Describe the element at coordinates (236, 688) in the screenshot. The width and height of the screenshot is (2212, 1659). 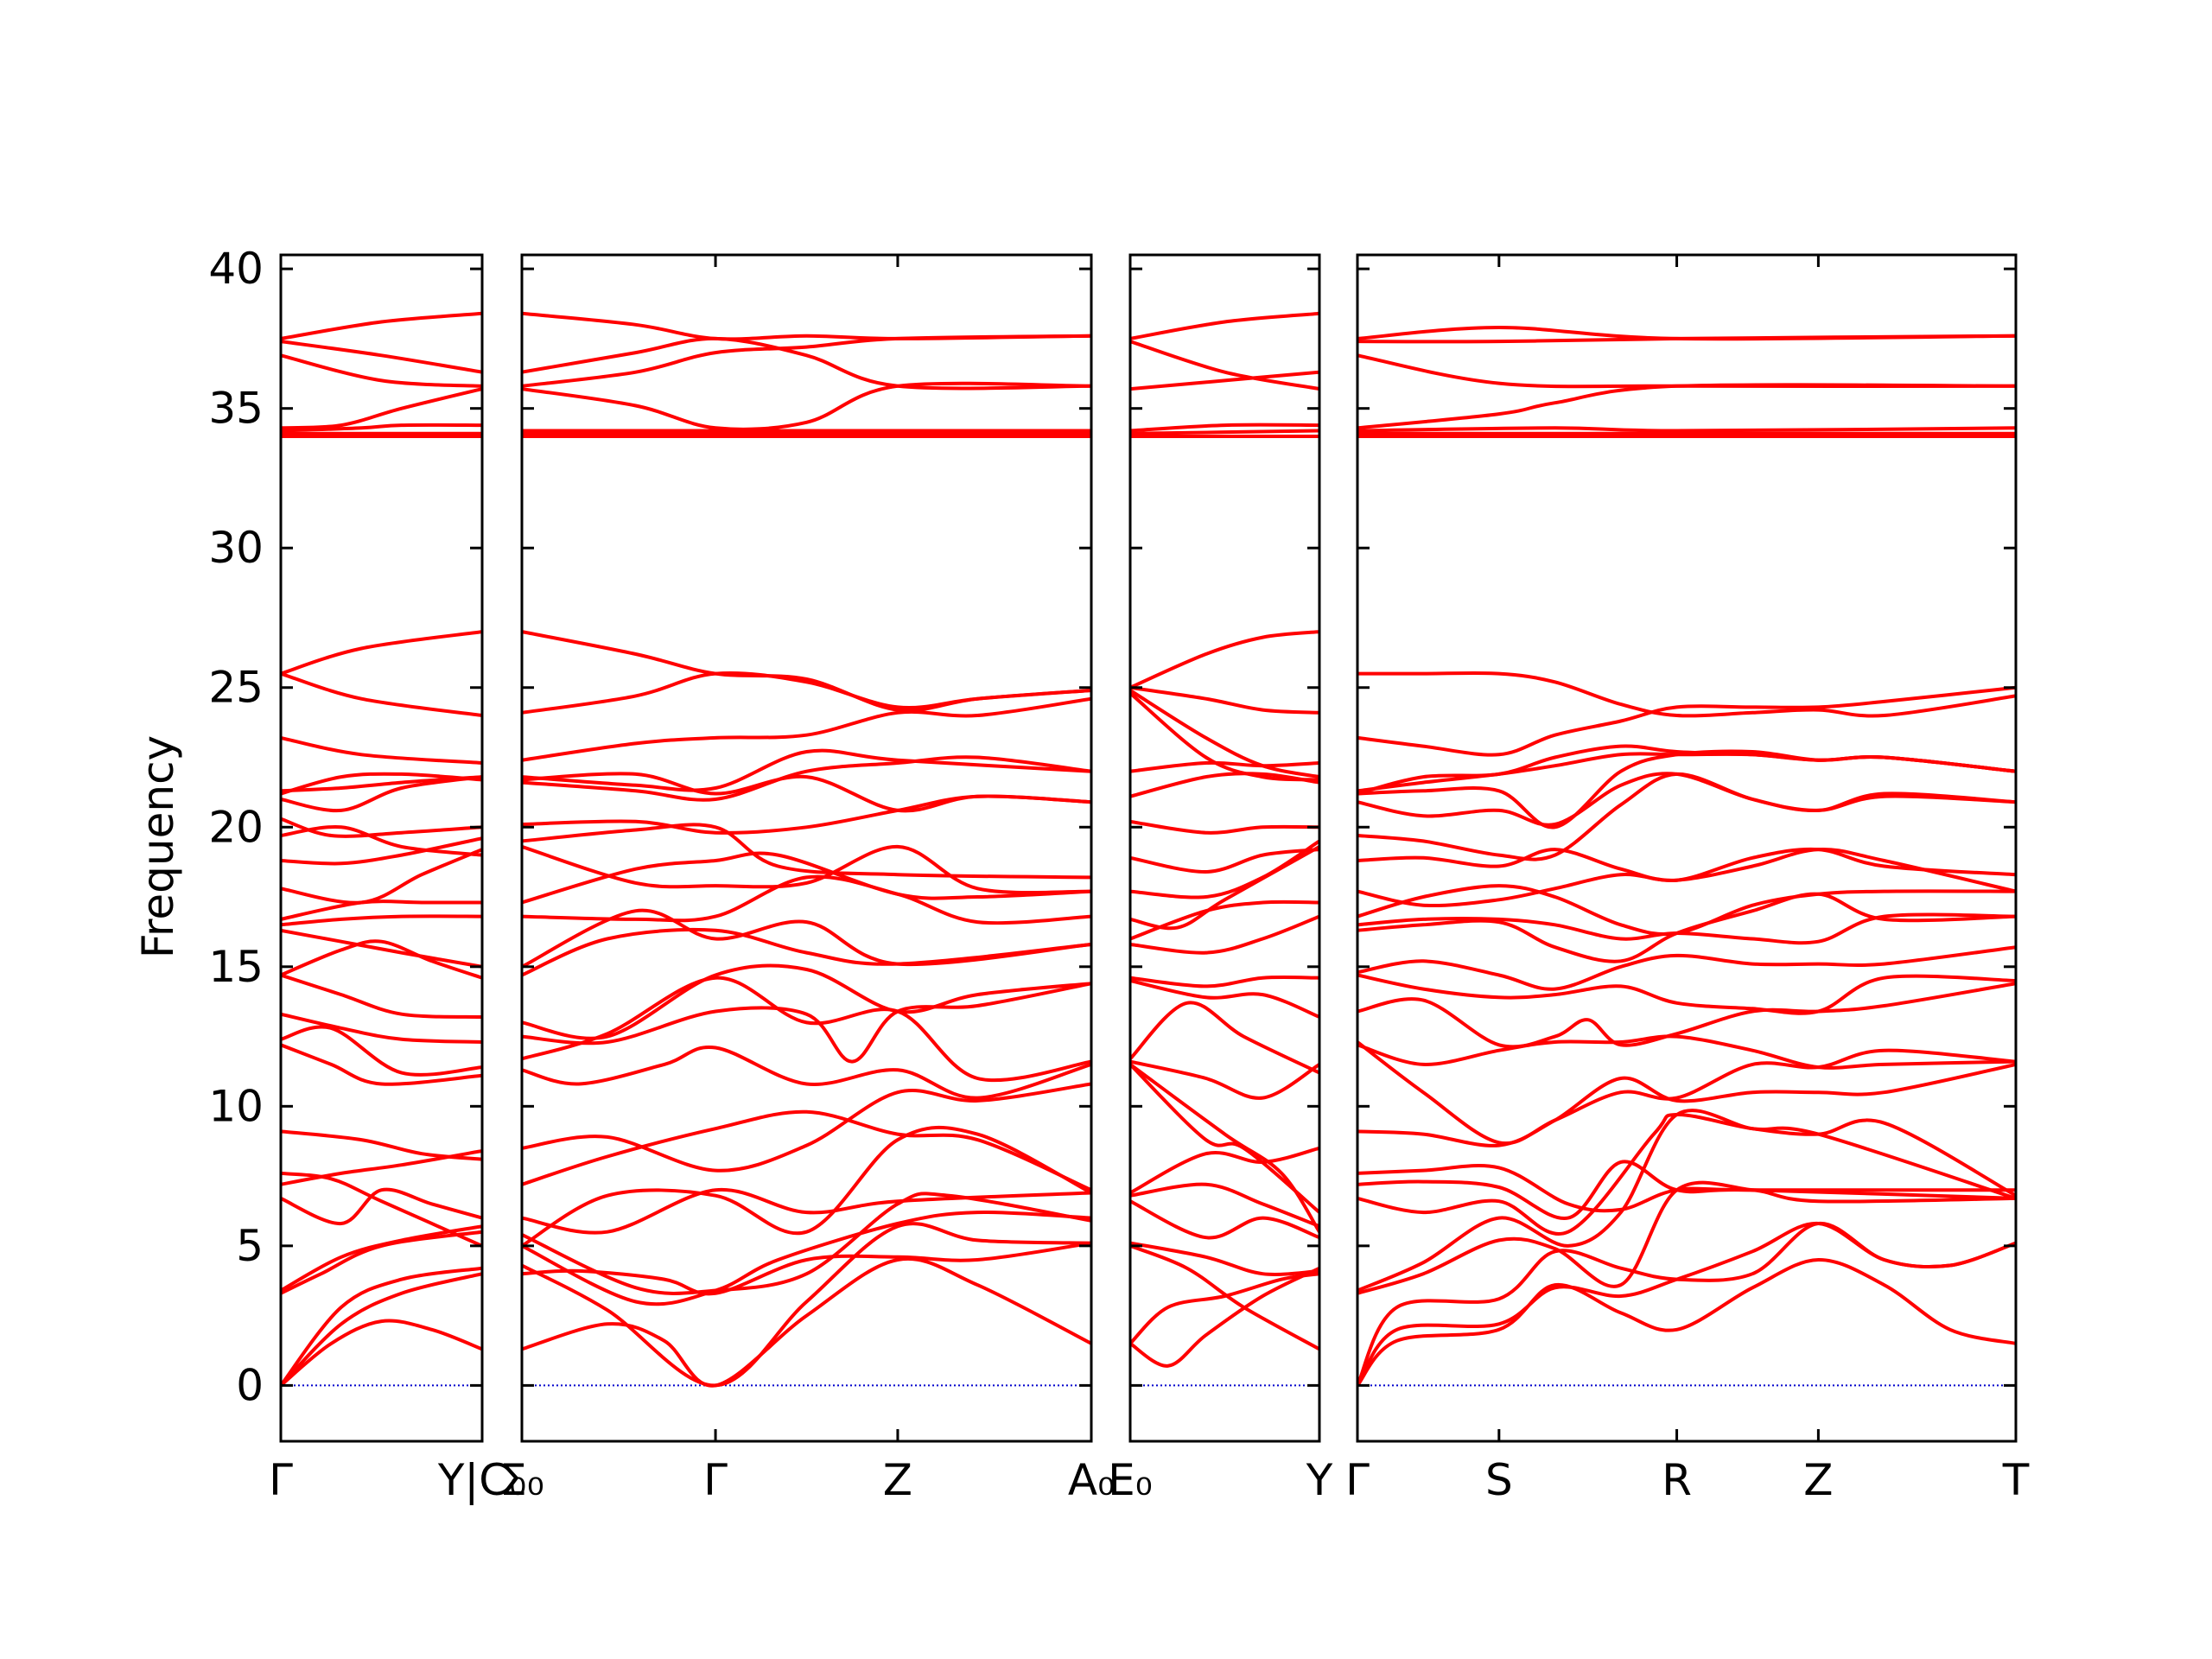
I see `y-tick-label: 25` at that location.